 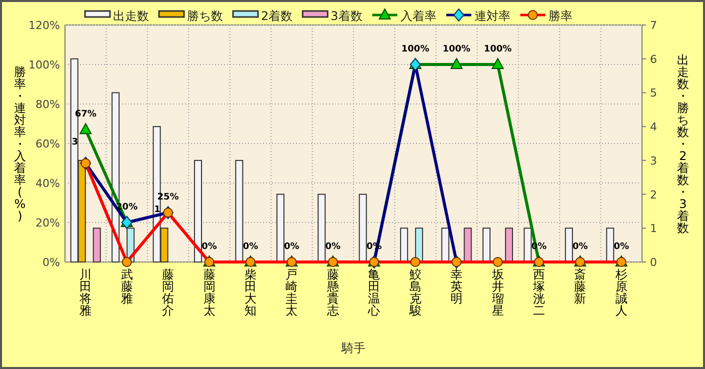 What do you see at coordinates (560, 16) in the screenshot?
I see `legend-label: 勝率` at bounding box center [560, 16].